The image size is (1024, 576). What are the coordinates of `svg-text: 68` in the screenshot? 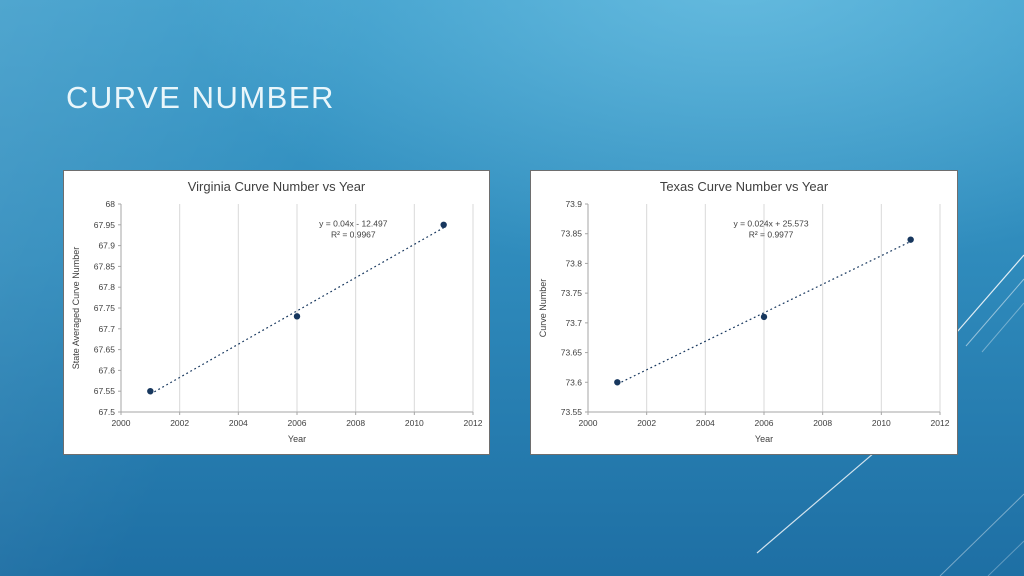 It's located at (110, 204).